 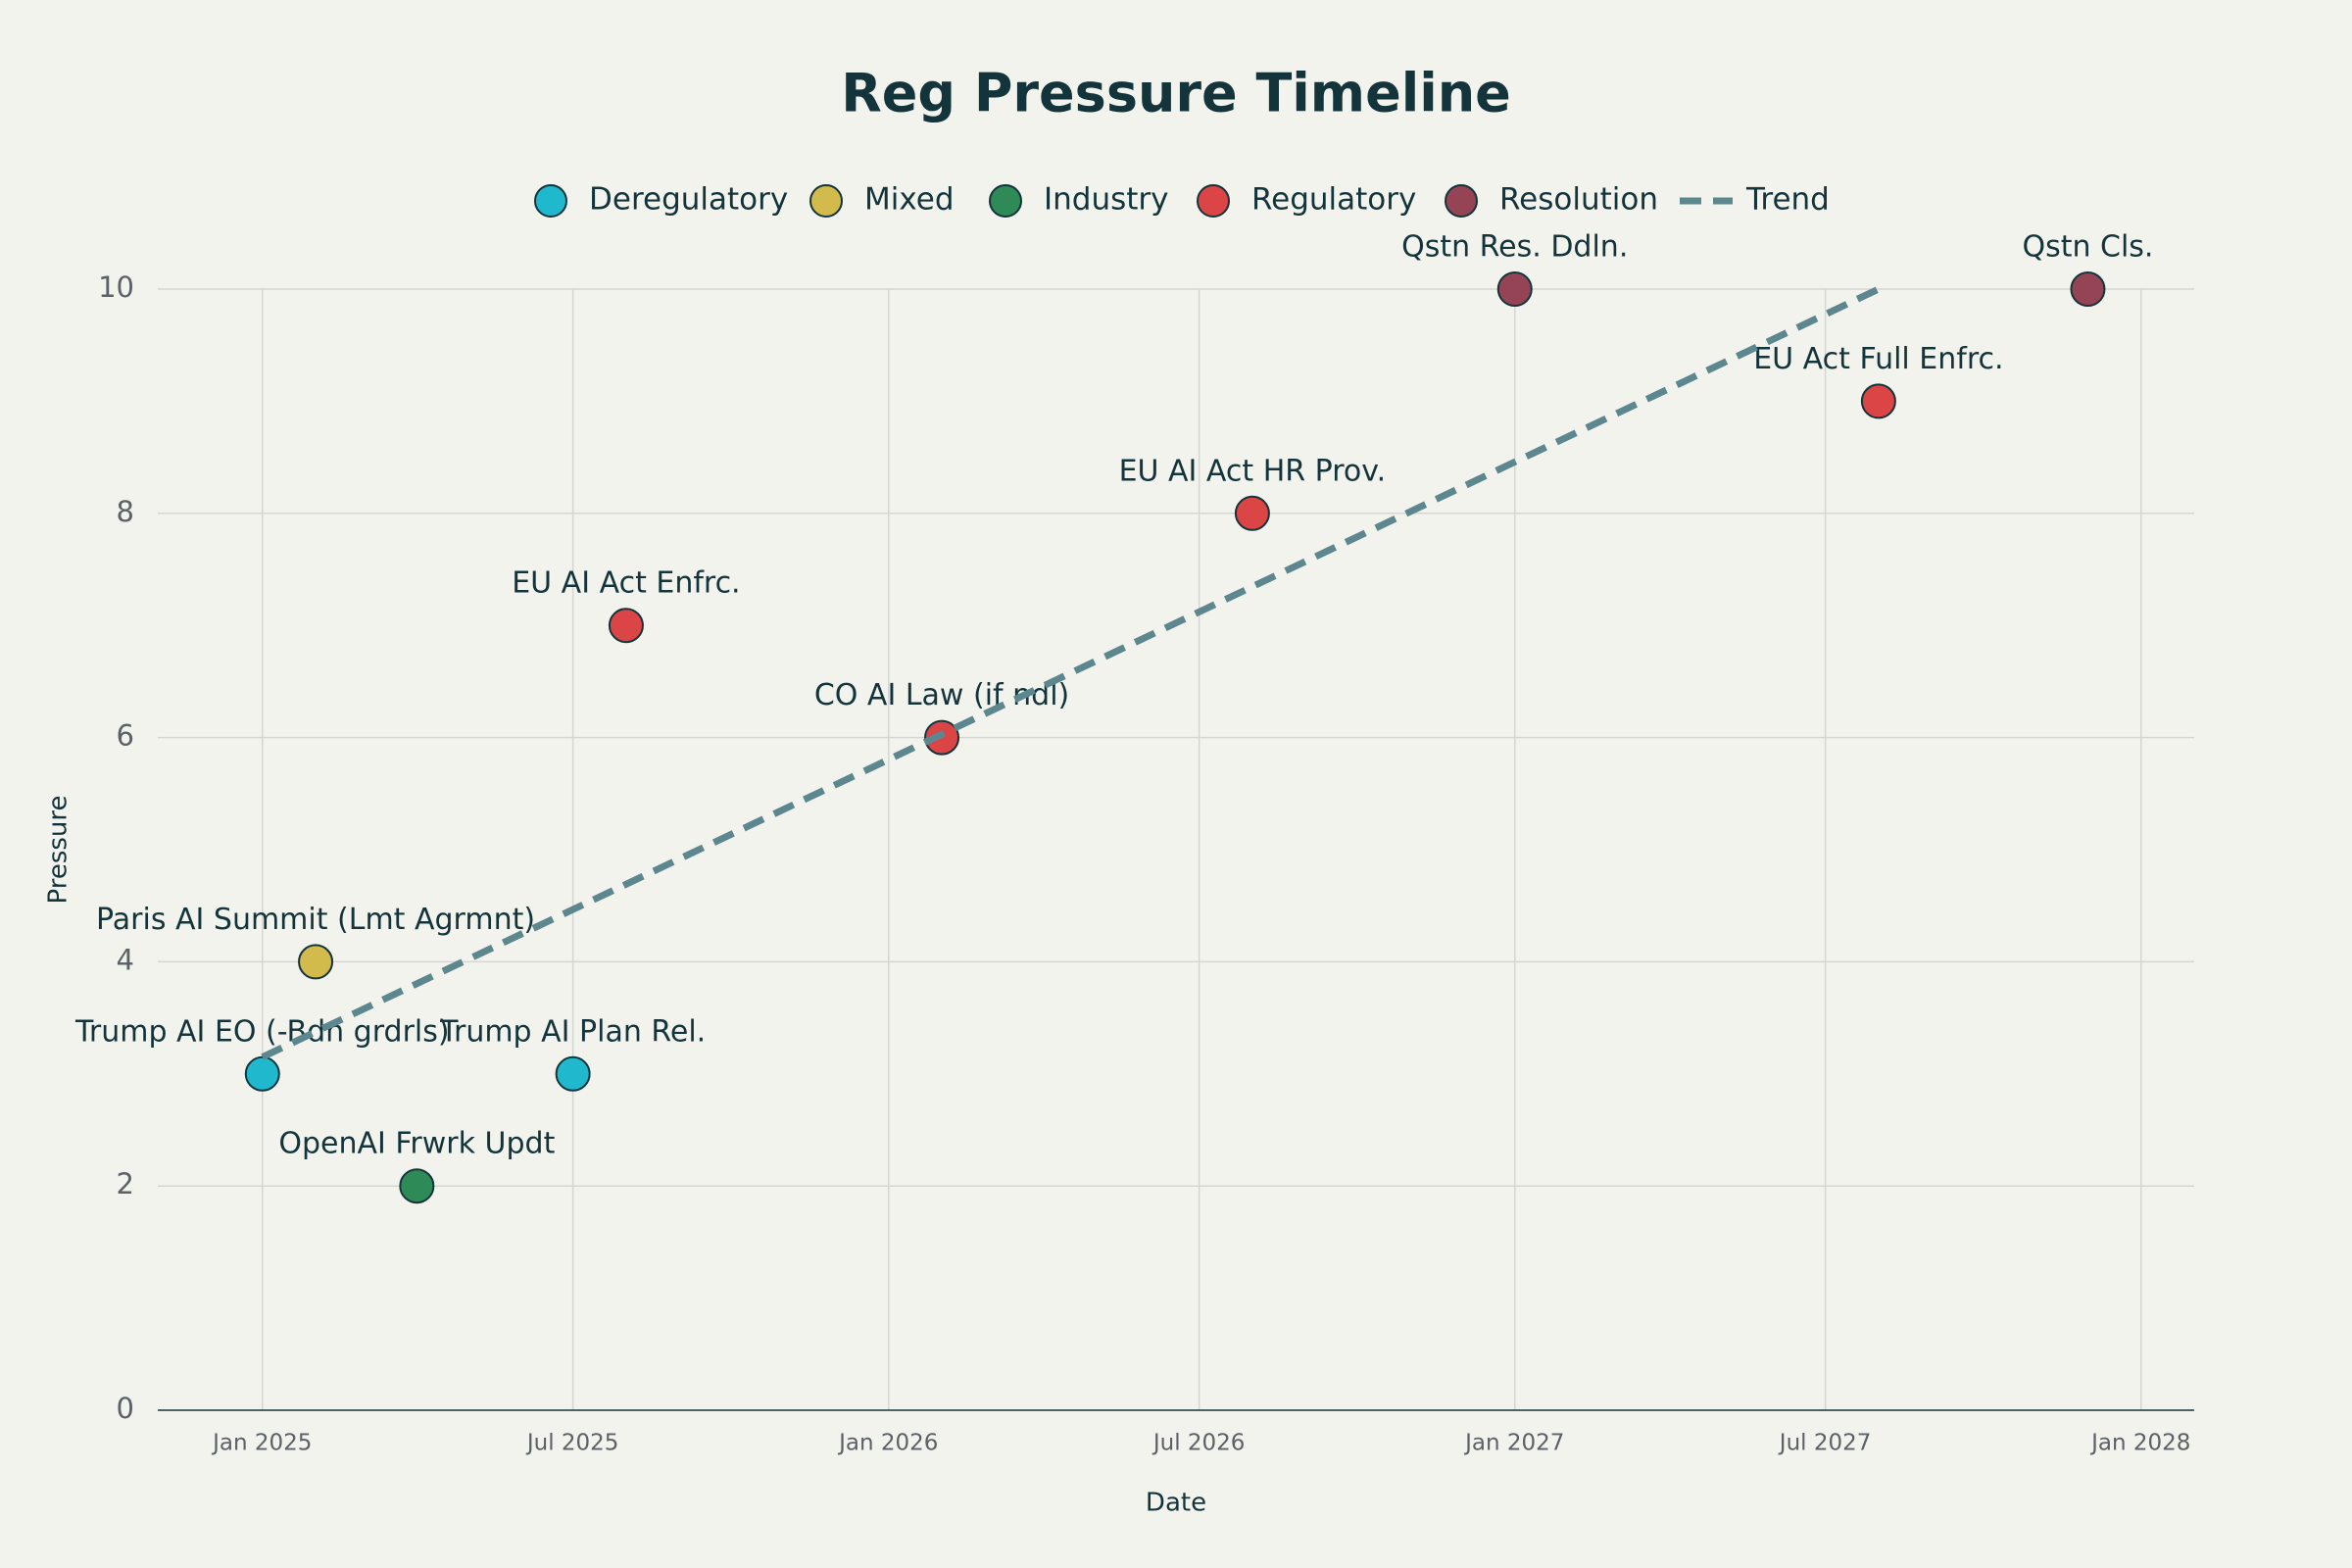 What do you see at coordinates (2139, 1443) in the screenshot?
I see `x-tick-label: Jan 2028` at bounding box center [2139, 1443].